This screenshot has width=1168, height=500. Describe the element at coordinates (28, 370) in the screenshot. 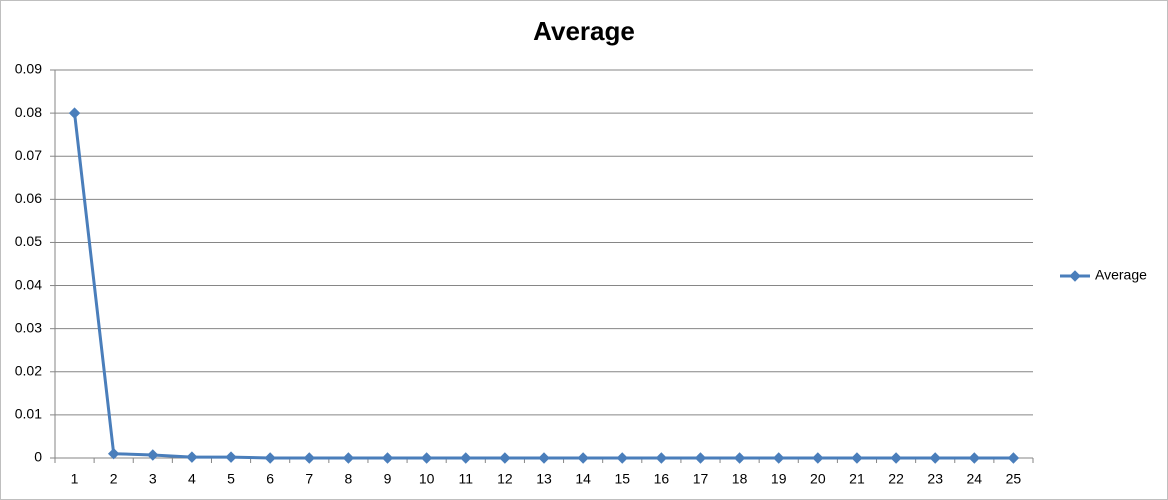

I see `y-tick-label: 0.02` at that location.